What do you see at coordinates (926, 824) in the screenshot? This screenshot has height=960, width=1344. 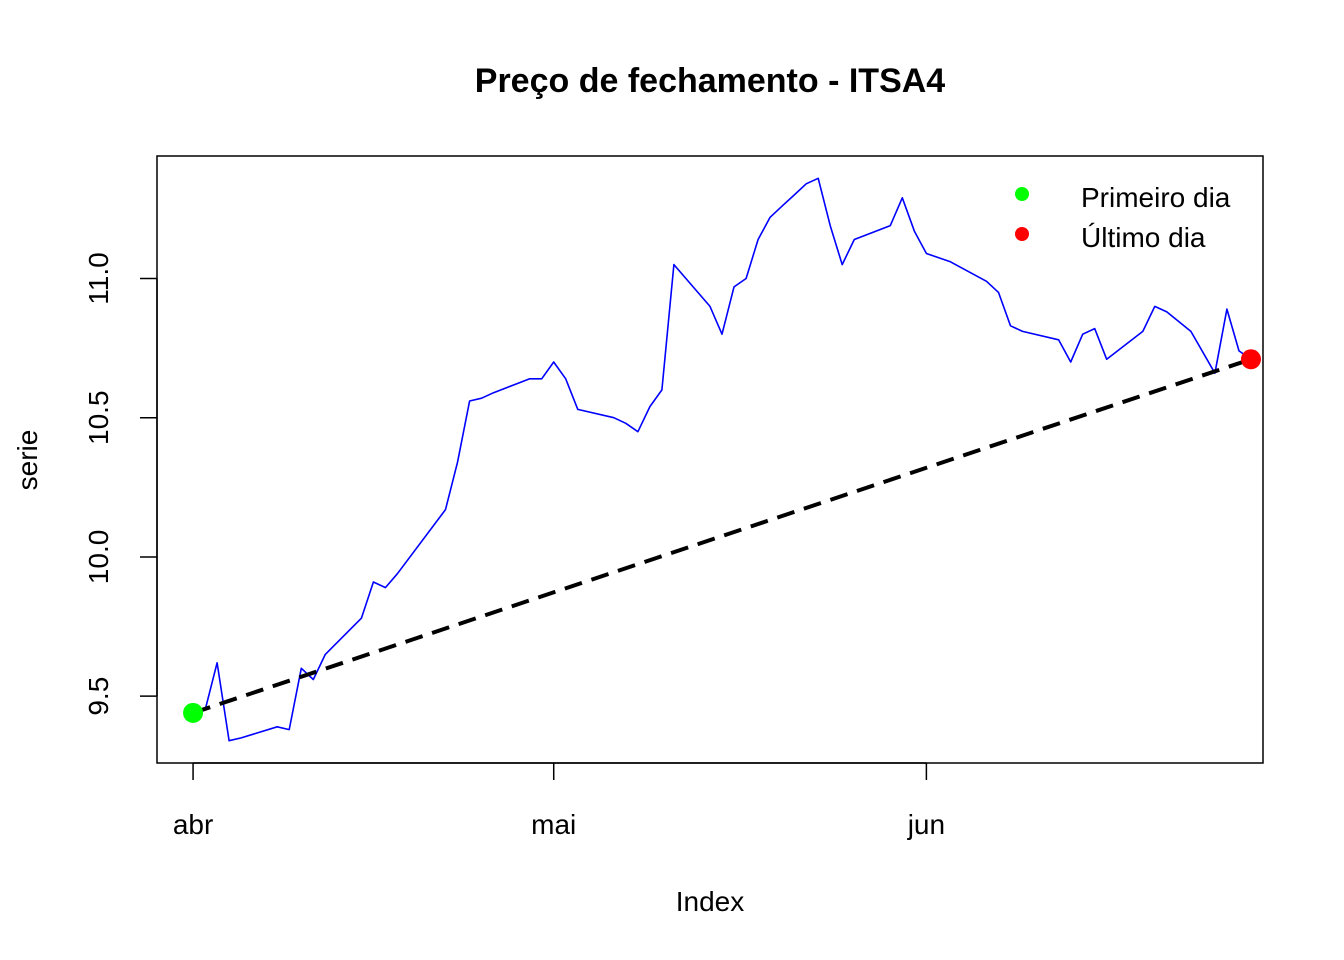 I see `x-tick-label: jun` at bounding box center [926, 824].